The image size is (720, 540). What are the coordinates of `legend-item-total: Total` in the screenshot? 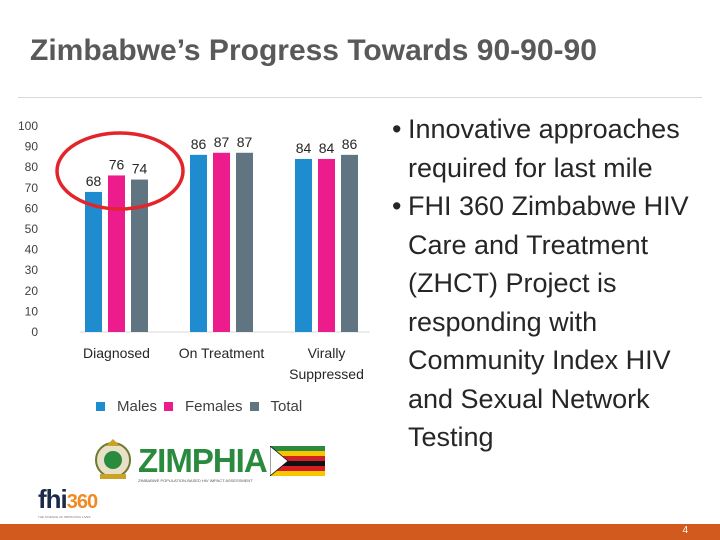 It's located at (276, 406).